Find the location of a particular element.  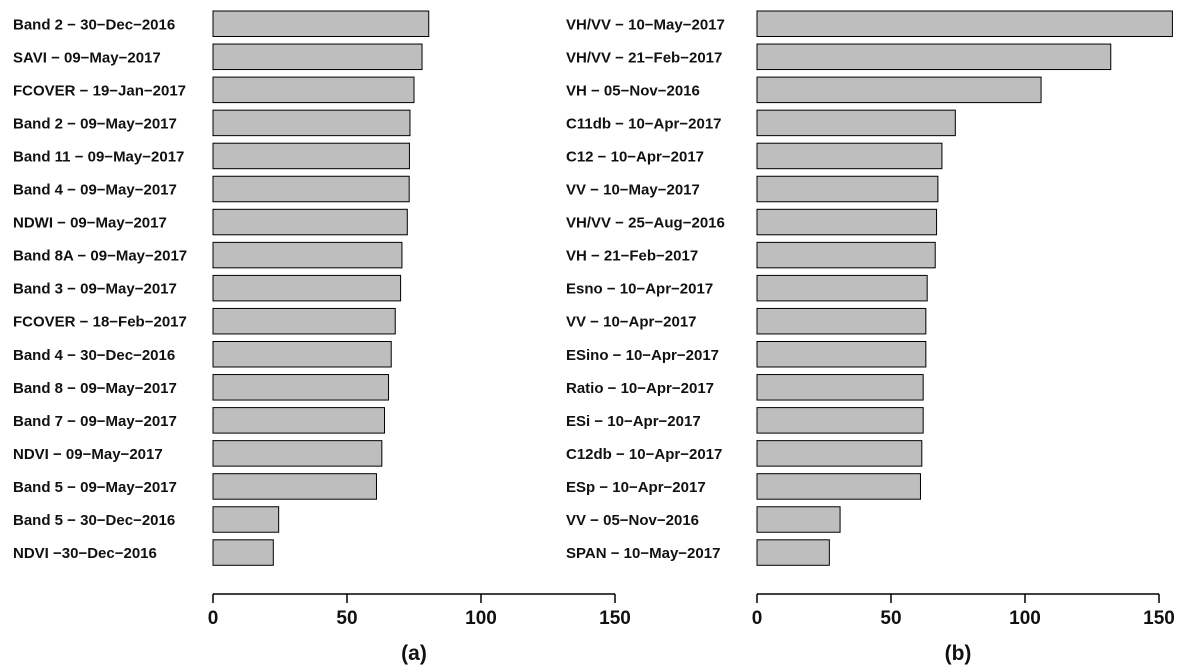

category-label: Band 8A − 09−May−2017 is located at coordinates (100, 256).